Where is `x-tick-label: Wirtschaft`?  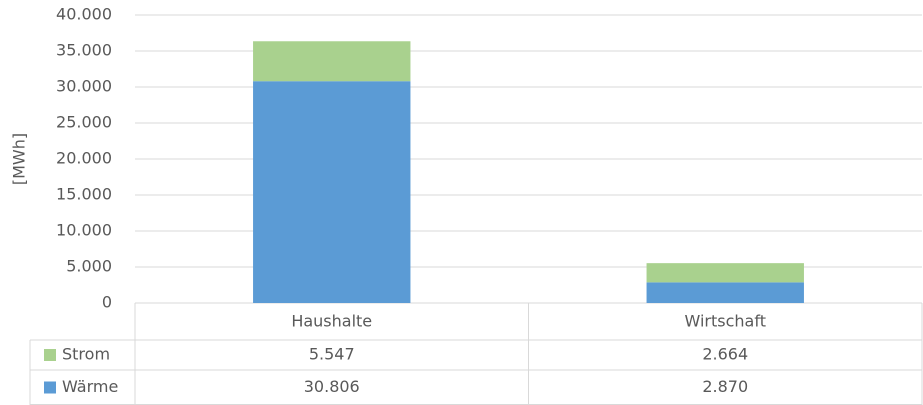 x-tick-label: Wirtschaft is located at coordinates (725, 321).